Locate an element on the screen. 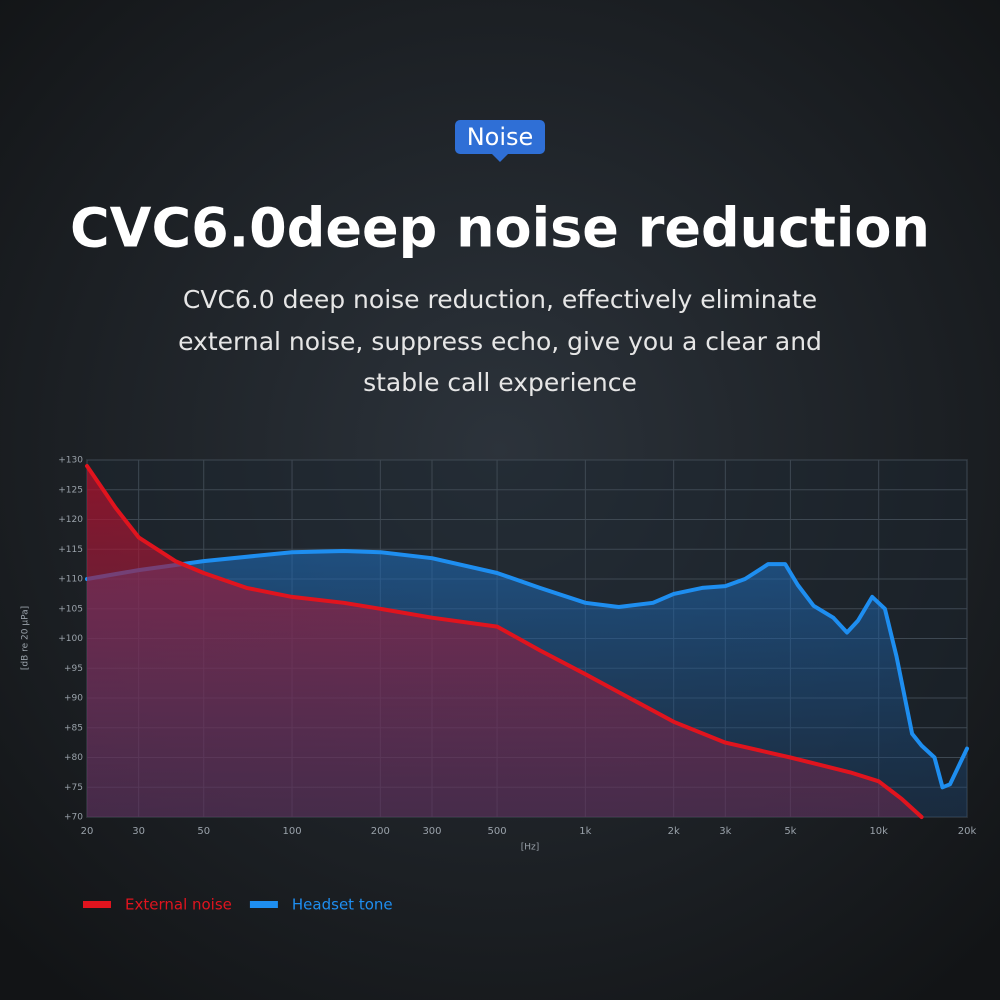  x-tick-label: 20 is located at coordinates (87, 831).